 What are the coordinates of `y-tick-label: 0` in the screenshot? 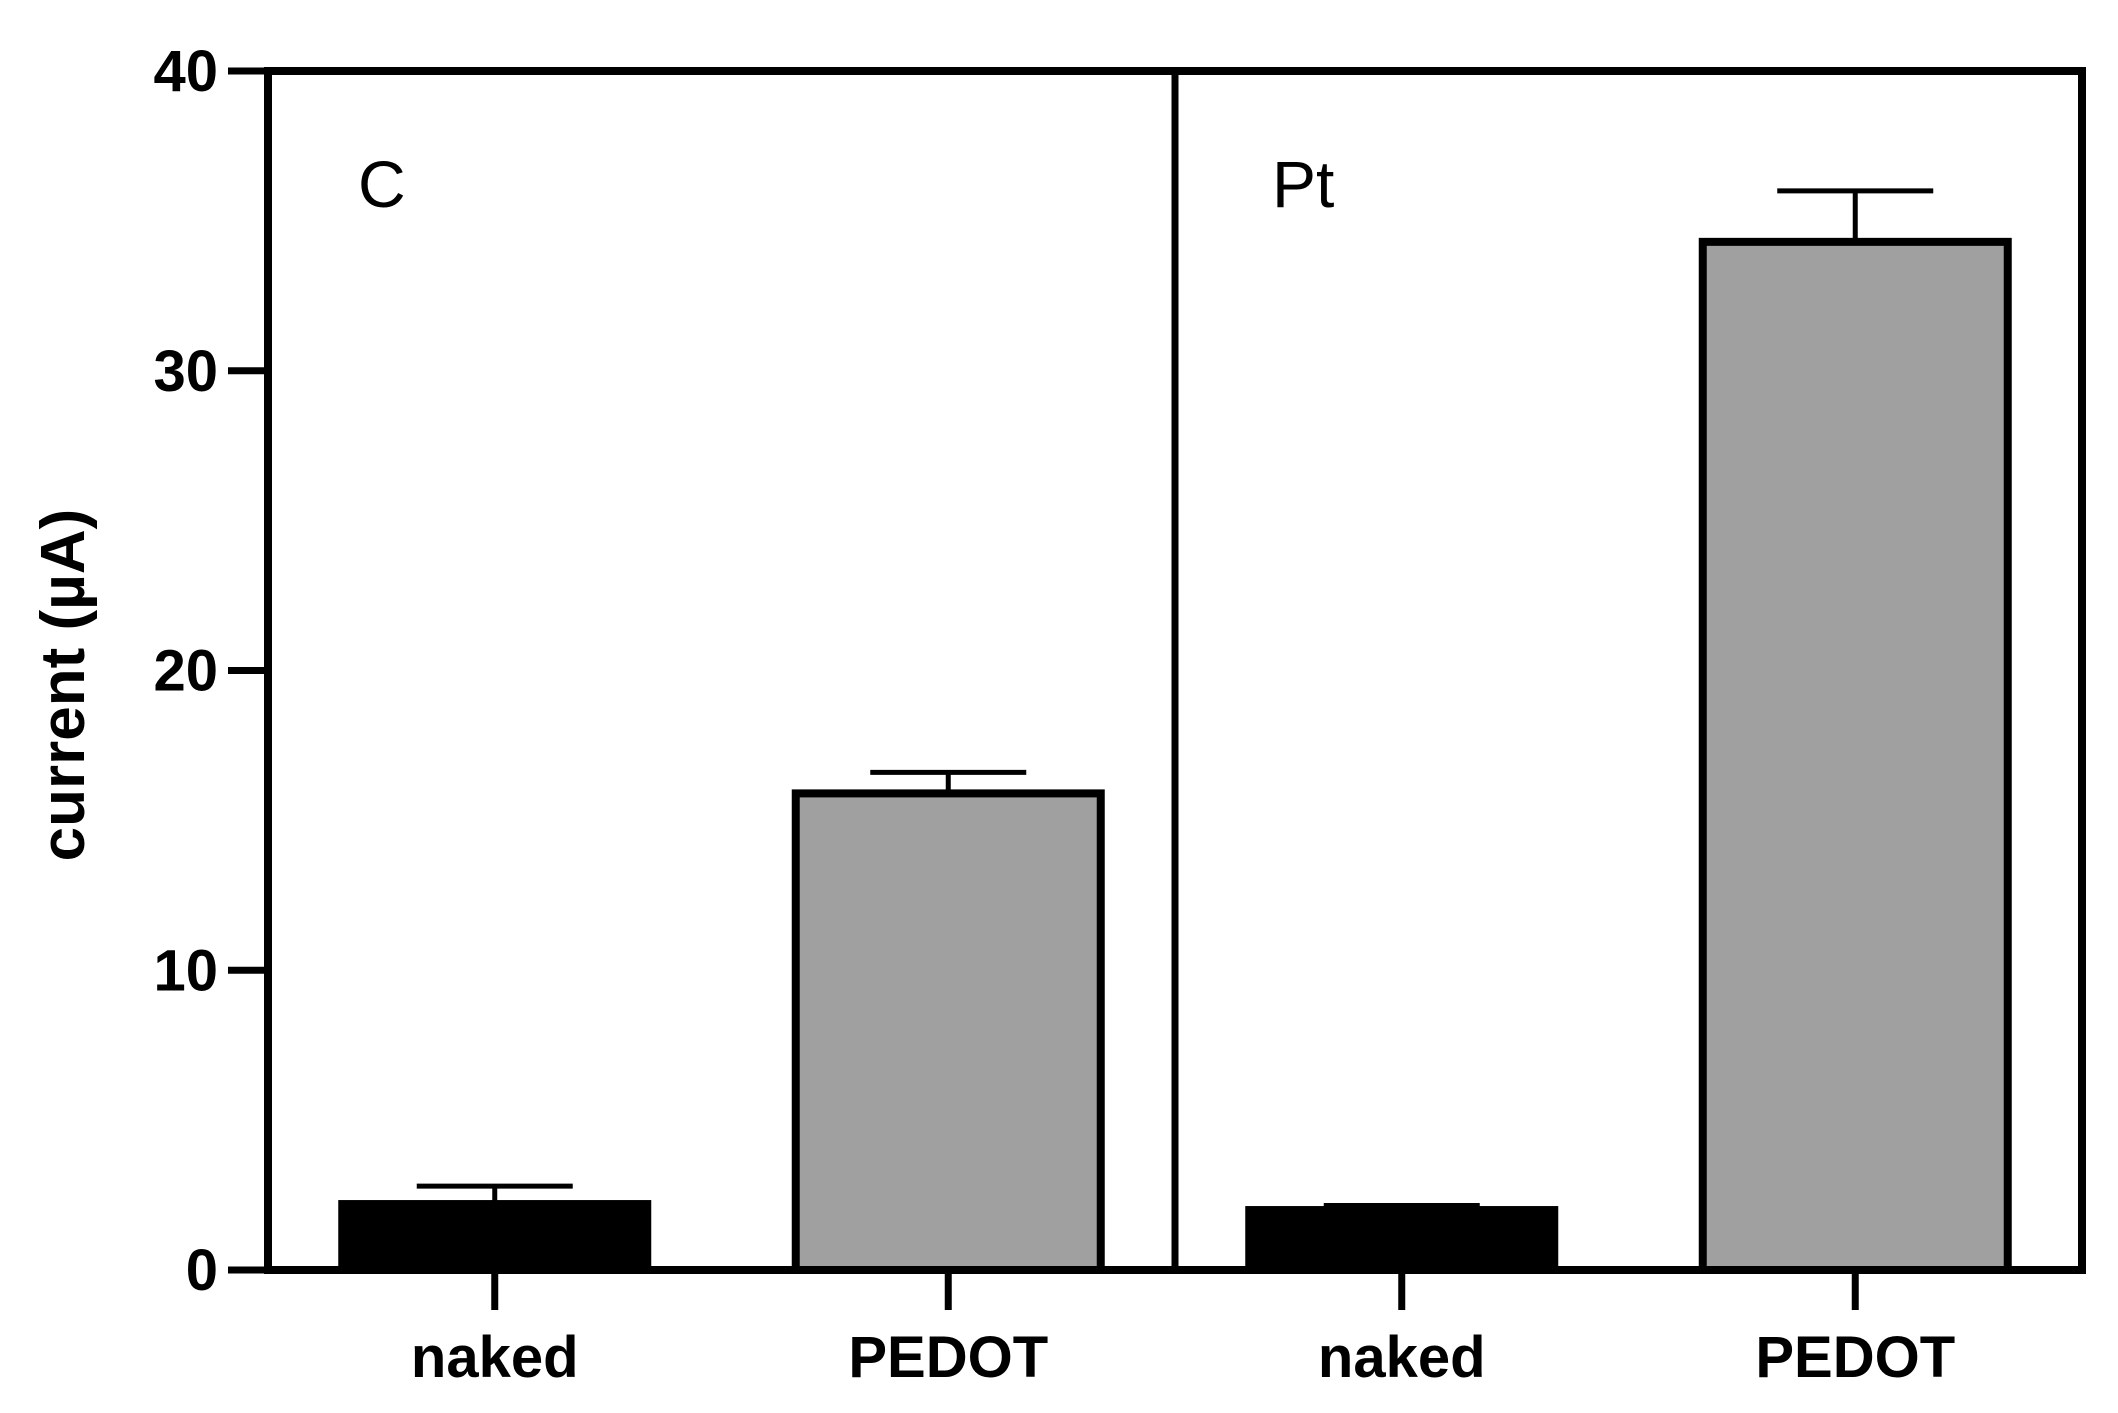 It's located at (202, 1270).